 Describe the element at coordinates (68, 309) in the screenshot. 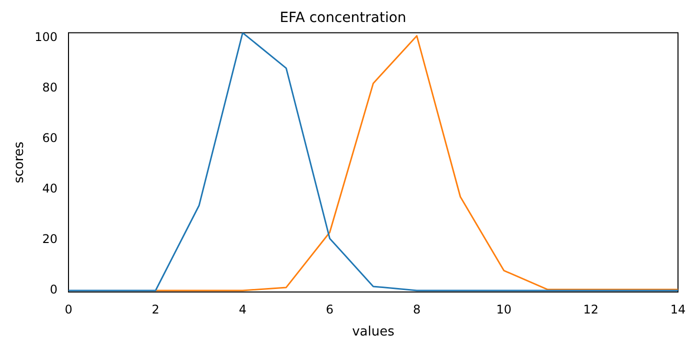

I see `x-tick-label: 0` at that location.